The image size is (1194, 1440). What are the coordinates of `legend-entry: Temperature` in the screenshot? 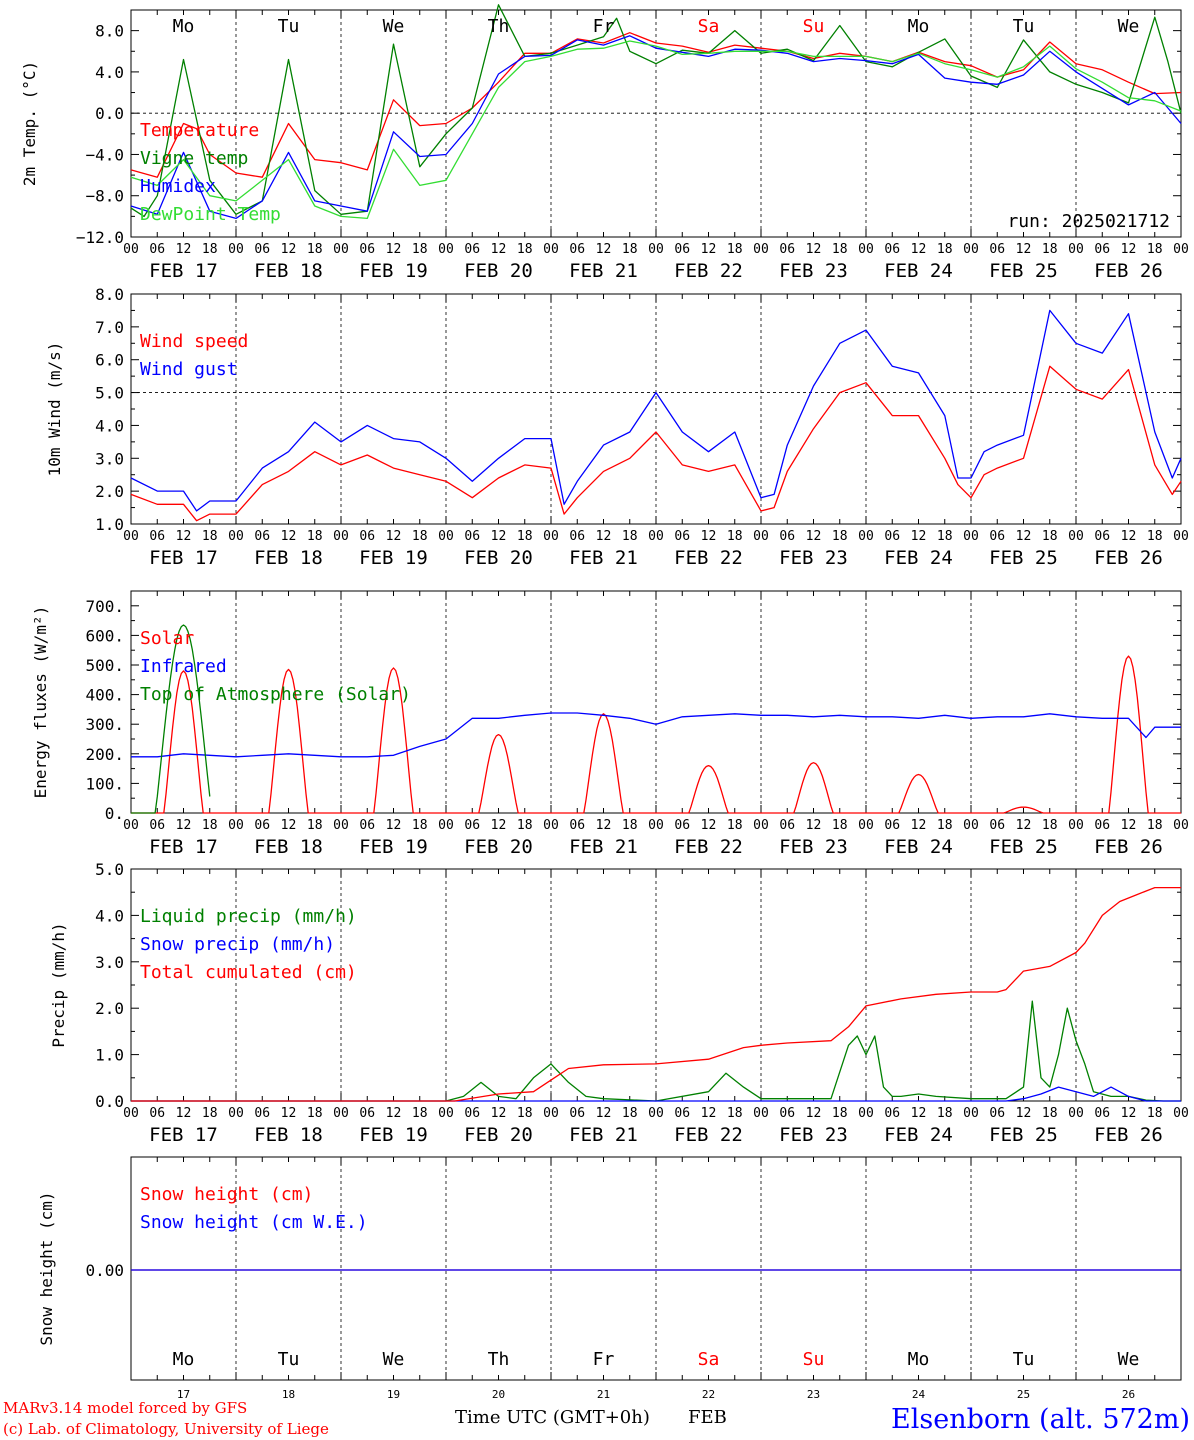 It's located at (199, 130).